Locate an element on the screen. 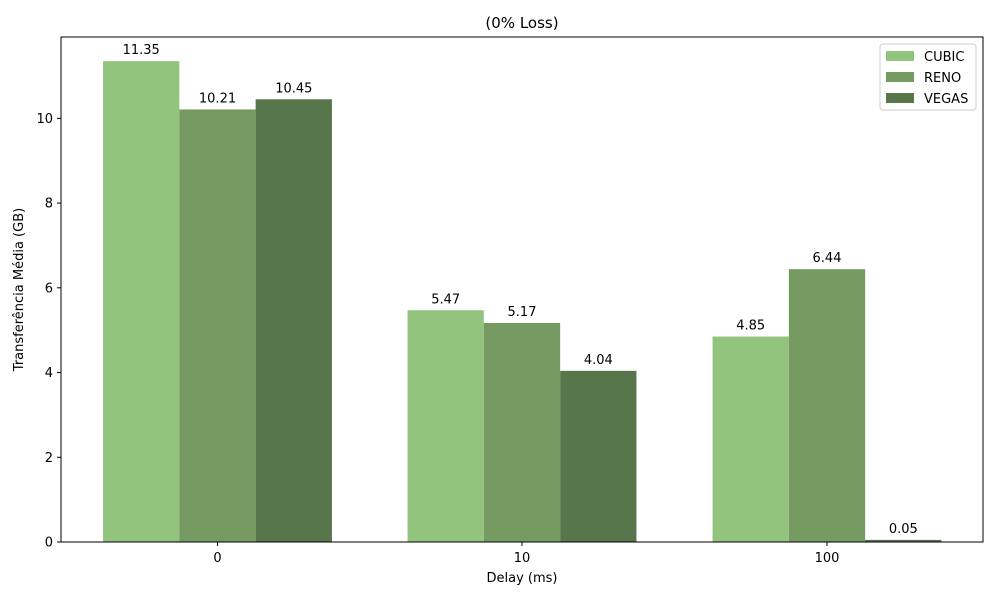 This screenshot has width=997, height=597. y-axis: 0 2 4 6 8 10 is located at coordinates (48, 331).